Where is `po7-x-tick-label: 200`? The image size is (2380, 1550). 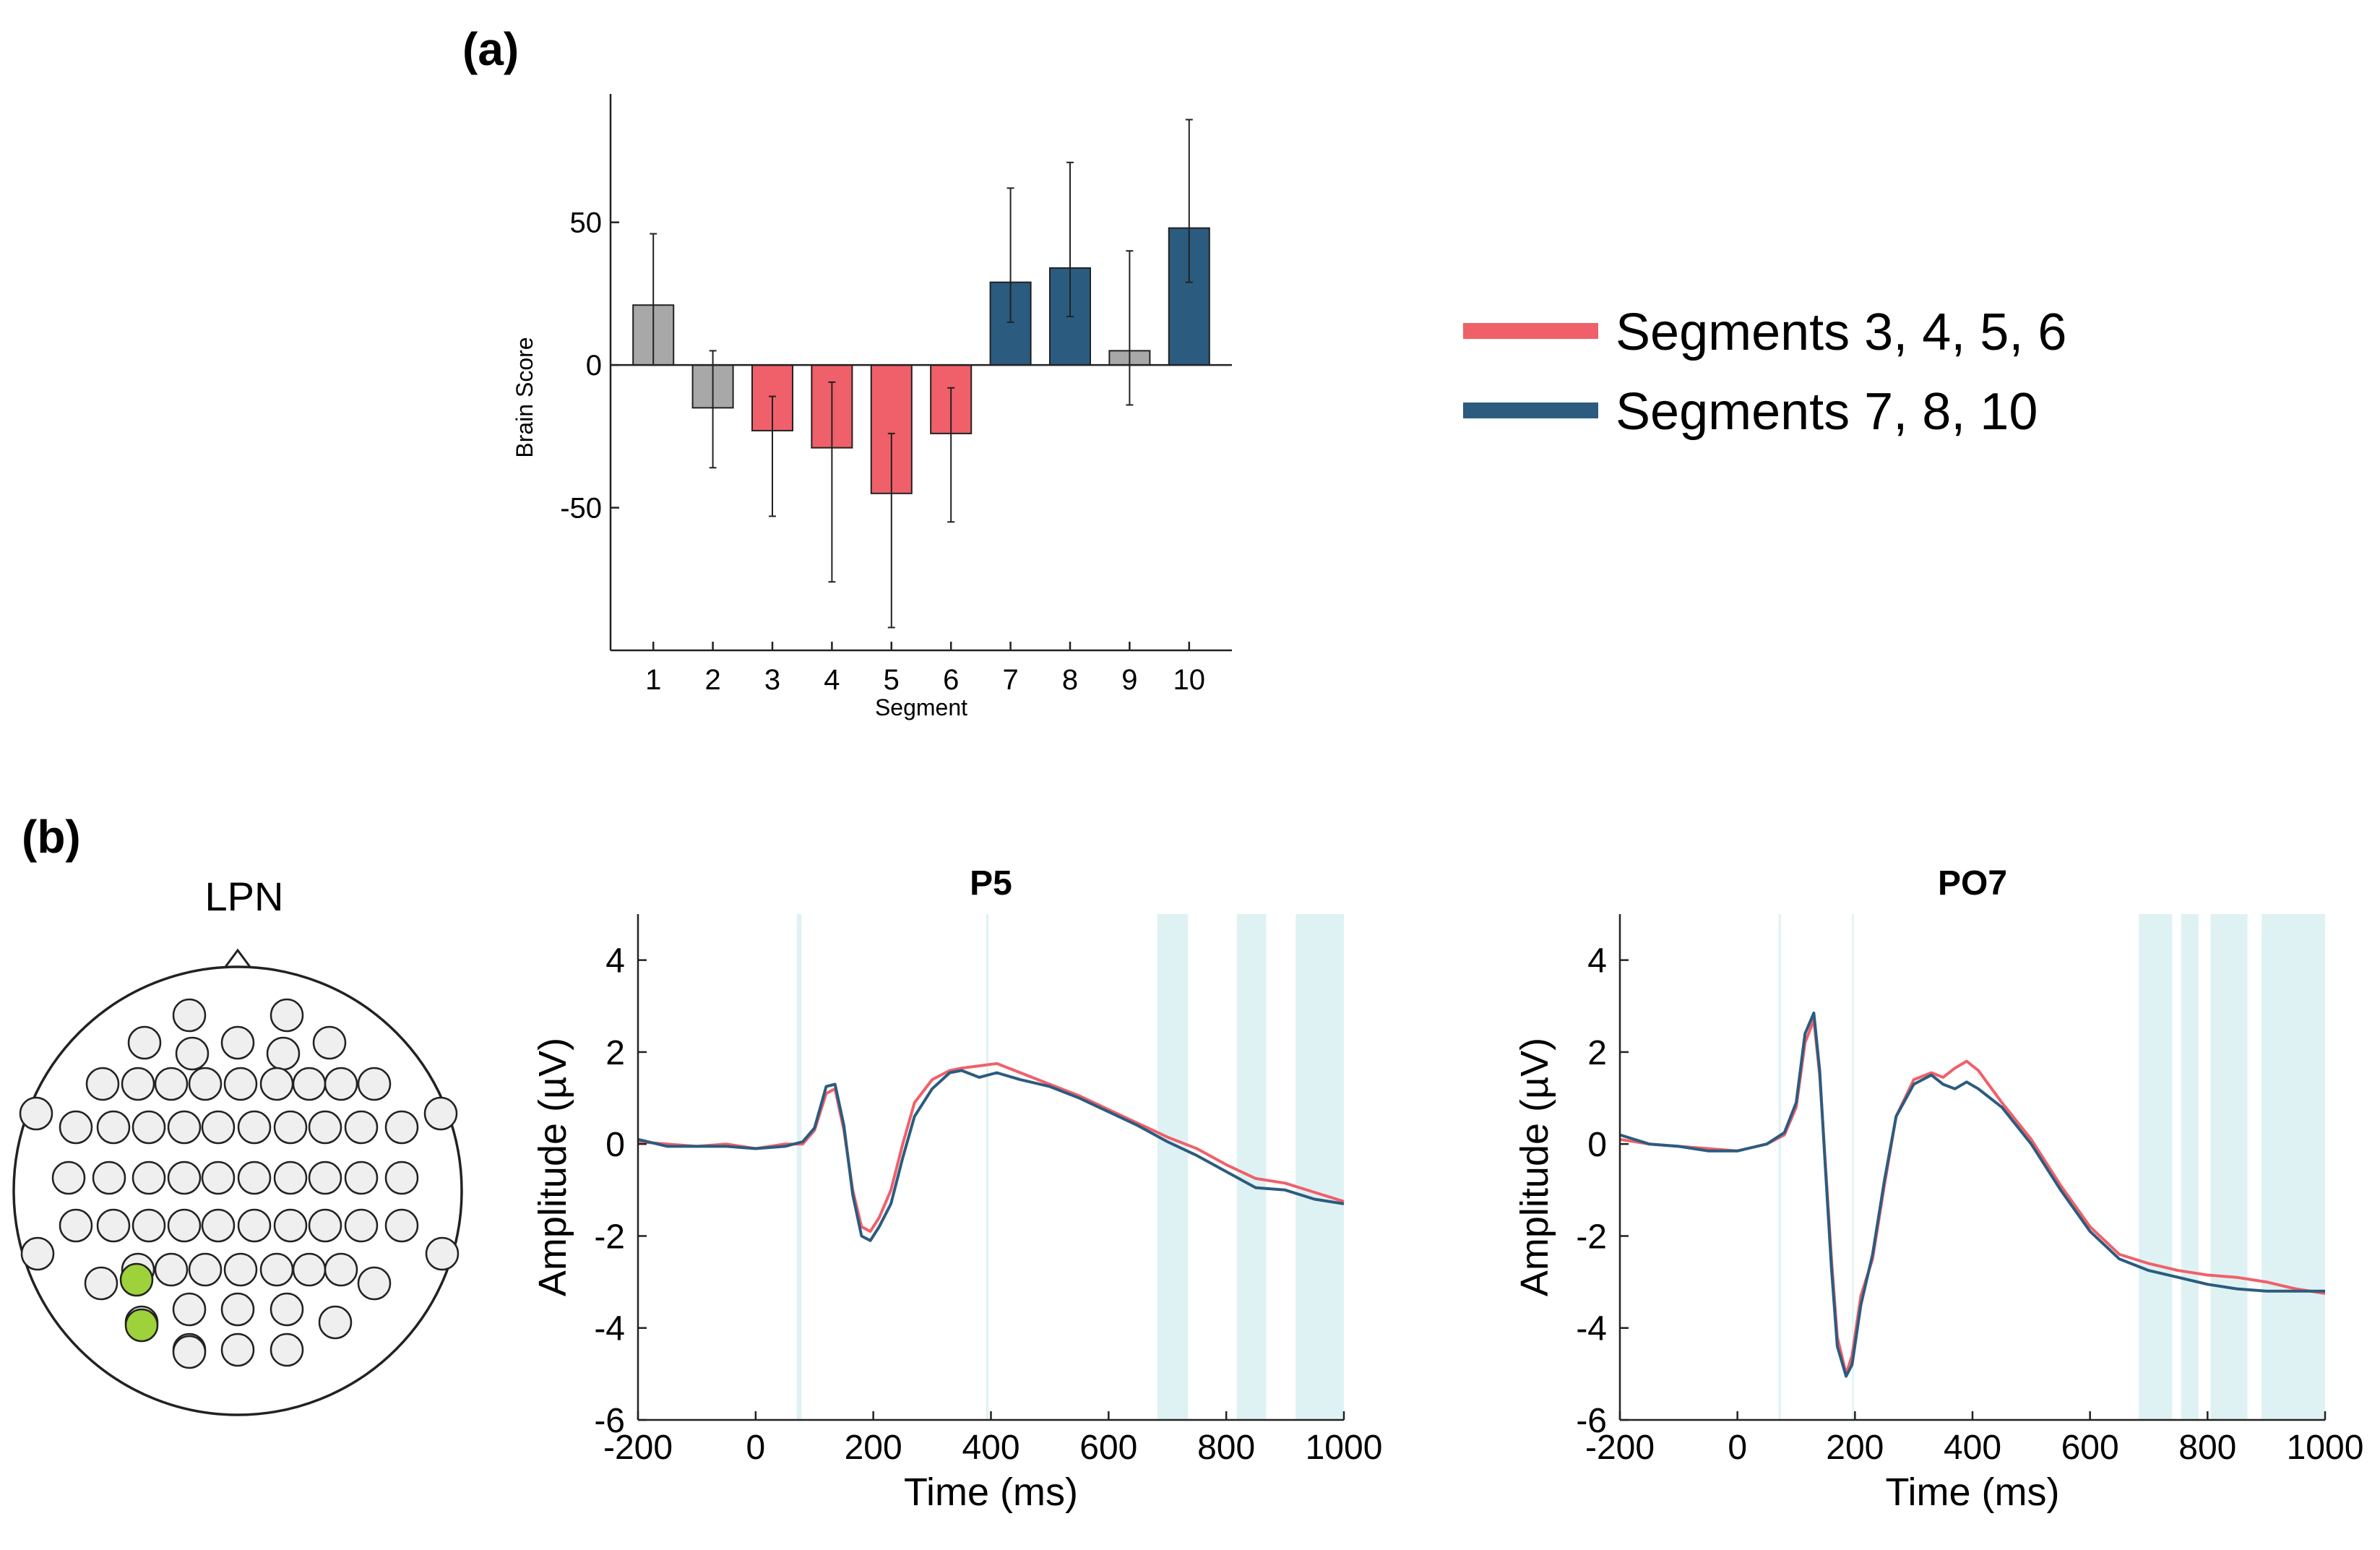
po7-x-tick-label: 200 is located at coordinates (1855, 1448).